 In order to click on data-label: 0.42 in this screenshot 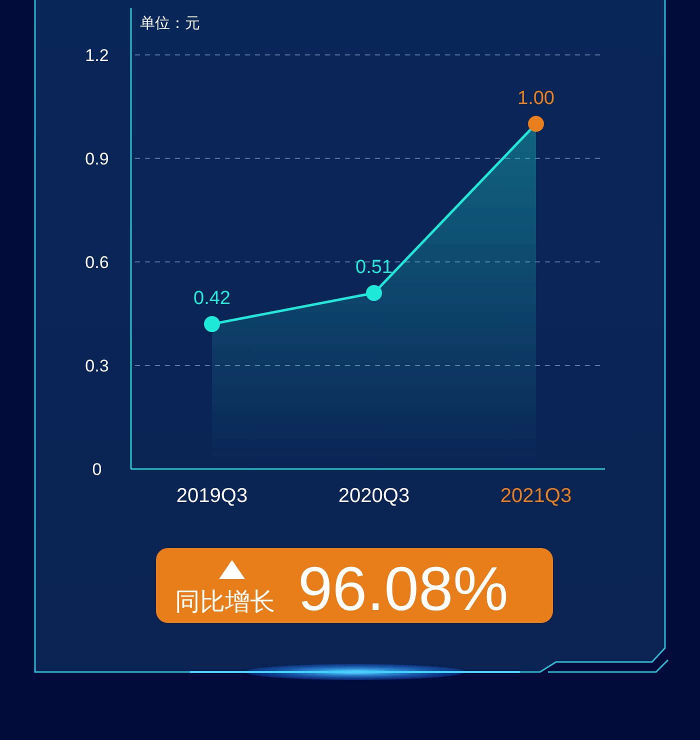, I will do `click(212, 299)`.